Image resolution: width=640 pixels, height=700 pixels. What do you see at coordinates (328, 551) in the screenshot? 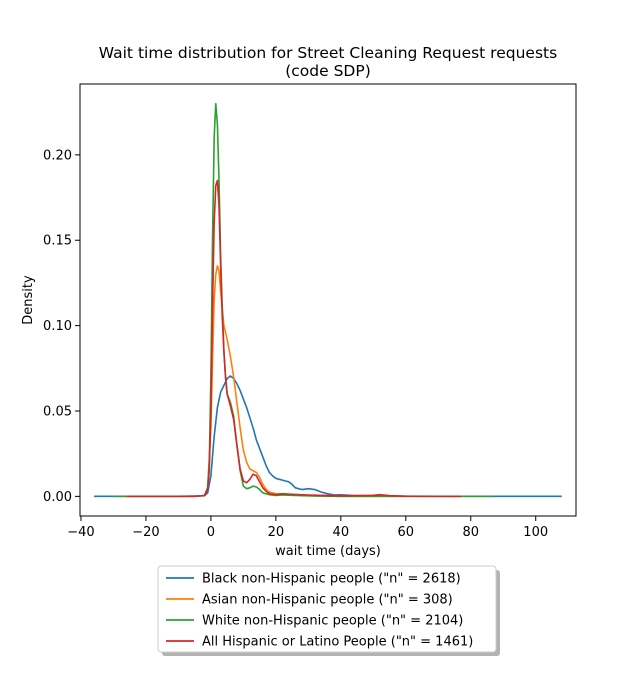
I see `x-axis-label: wait time (days)` at bounding box center [328, 551].